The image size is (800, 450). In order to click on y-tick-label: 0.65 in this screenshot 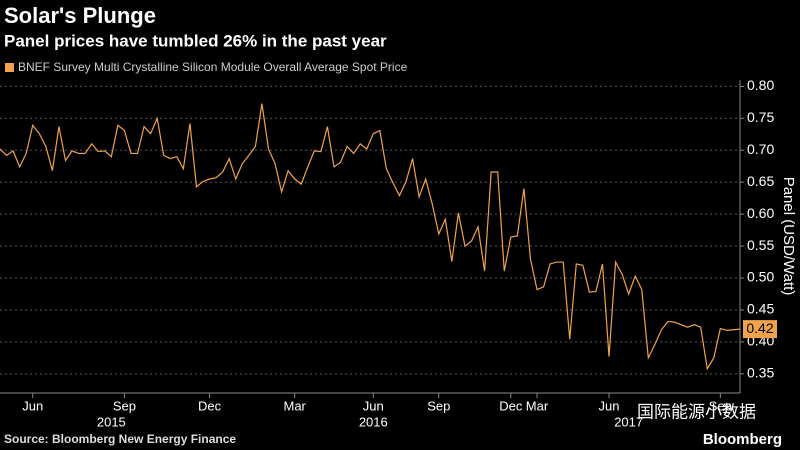, I will do `click(760, 181)`.